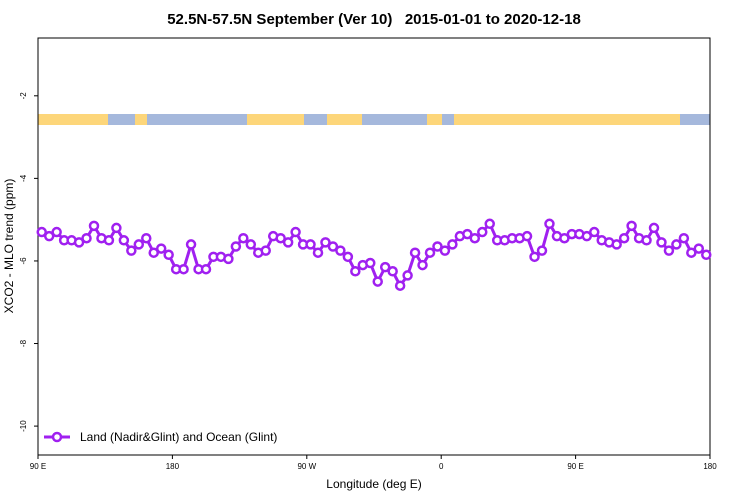 Image resolution: width=750 pixels, height=500 pixels. Describe the element at coordinates (23, 261) in the screenshot. I see `y-tick-label: -6` at that location.